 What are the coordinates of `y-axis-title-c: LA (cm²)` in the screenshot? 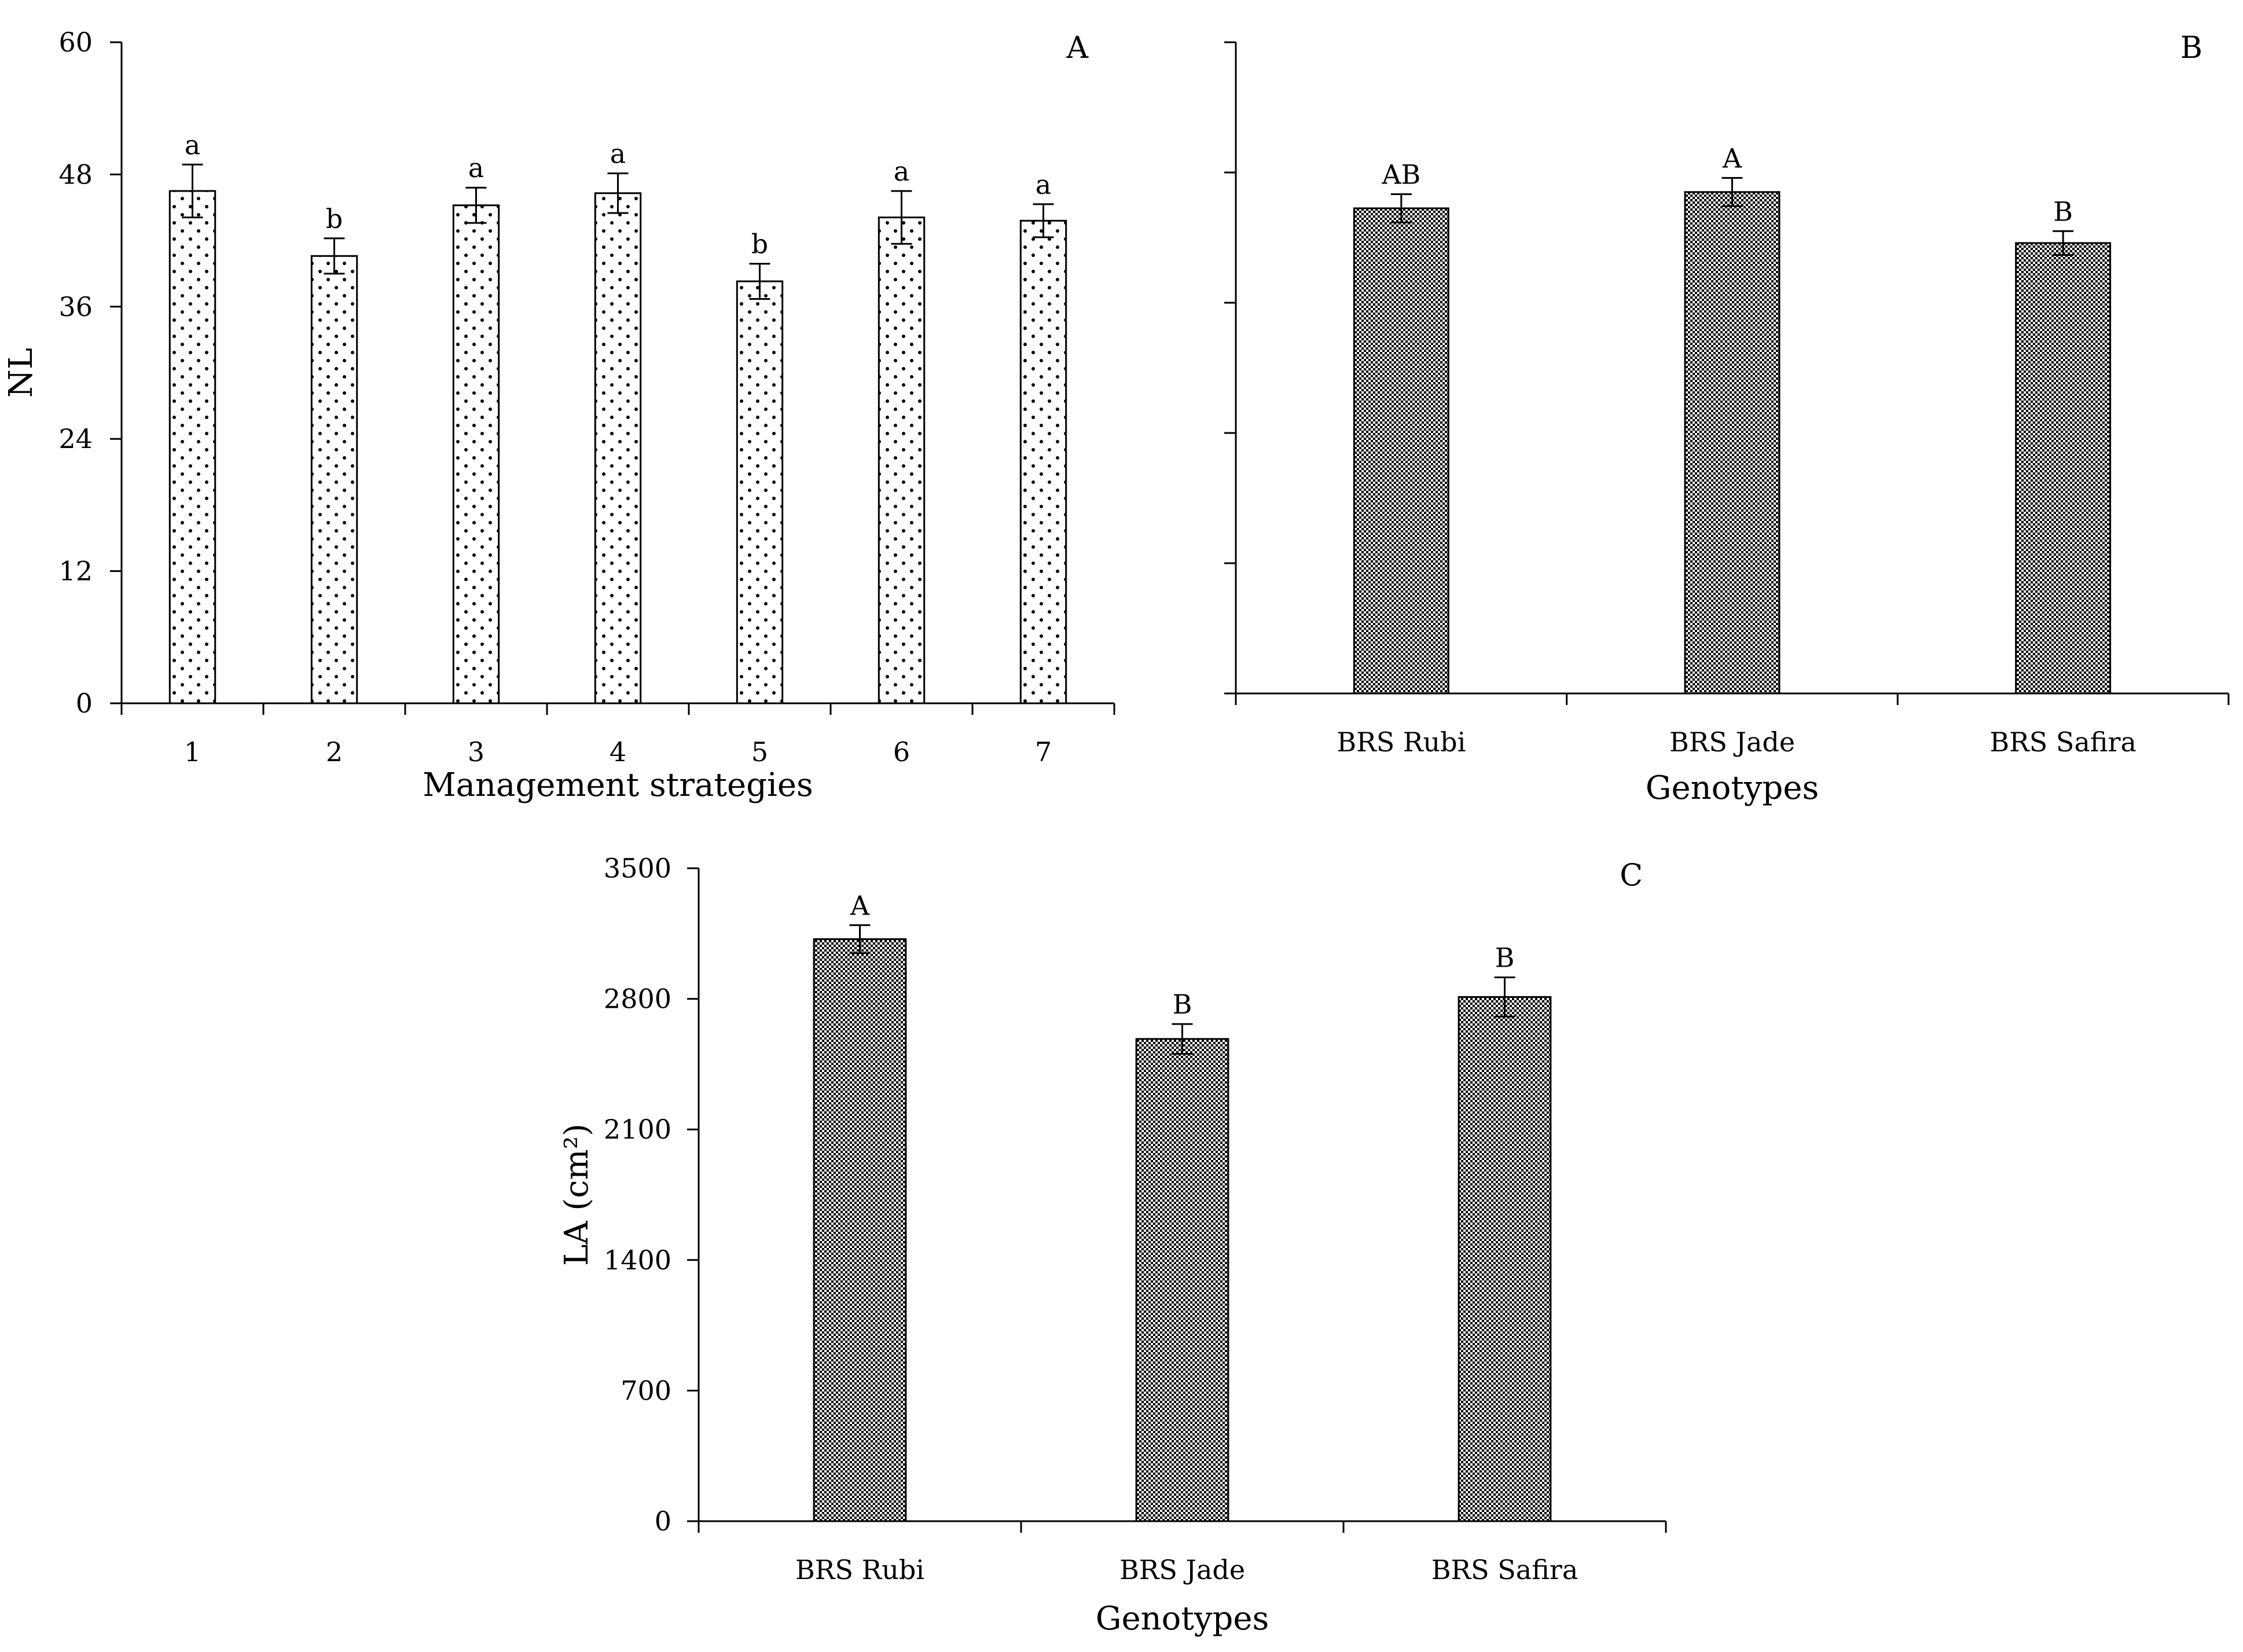 It's located at (577, 1195).